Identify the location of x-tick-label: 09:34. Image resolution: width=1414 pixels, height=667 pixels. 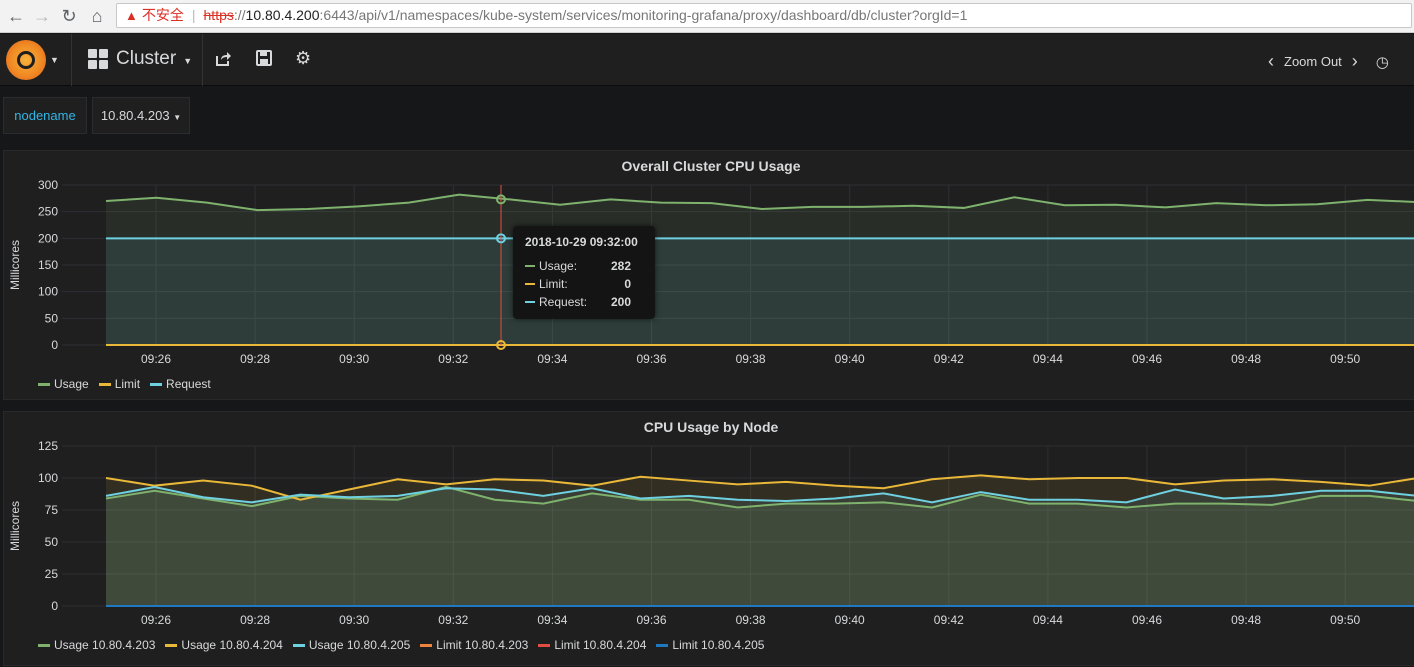
(552, 359).